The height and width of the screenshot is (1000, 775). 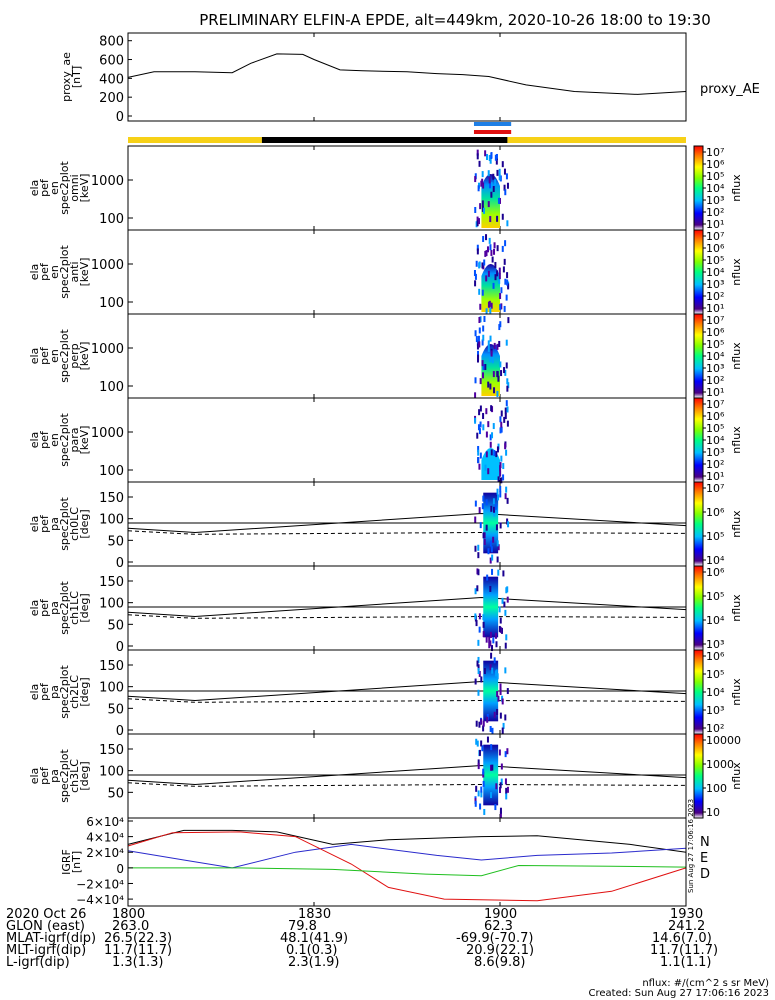 I want to click on y-axis-label-line: perp, so click(x=74, y=355).